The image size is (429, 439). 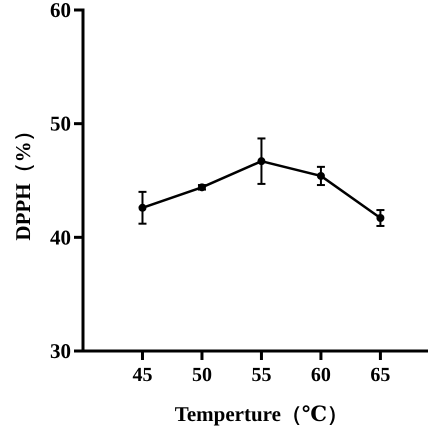 What do you see at coordinates (60, 124) in the screenshot?
I see `y-tick-label: 50` at bounding box center [60, 124].